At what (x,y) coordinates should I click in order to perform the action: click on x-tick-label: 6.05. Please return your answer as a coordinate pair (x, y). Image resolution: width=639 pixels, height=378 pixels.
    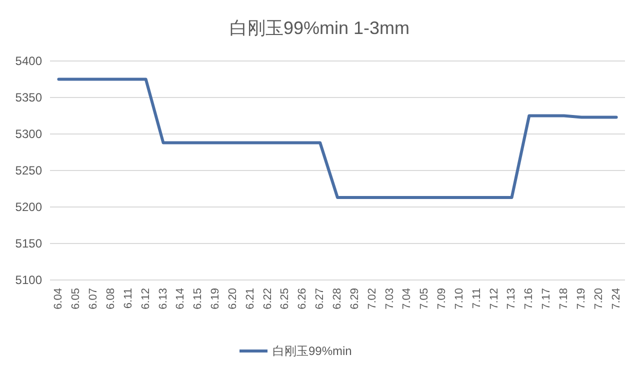
    Looking at the image, I should click on (76, 299).